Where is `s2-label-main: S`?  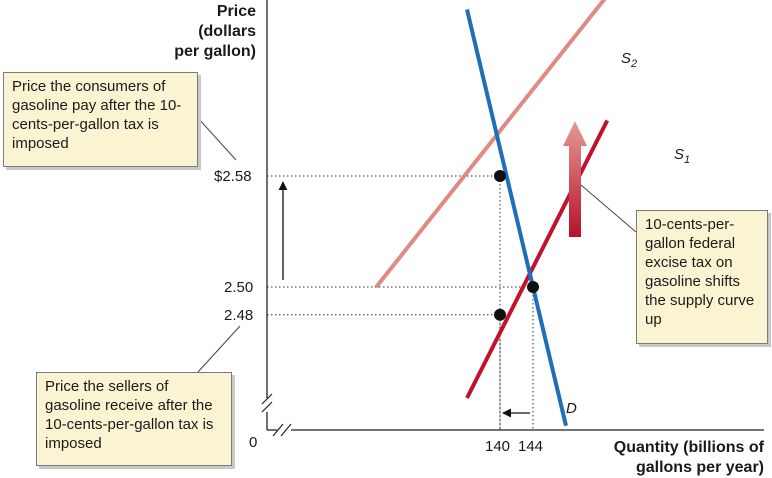 s2-label-main: S is located at coordinates (626, 58).